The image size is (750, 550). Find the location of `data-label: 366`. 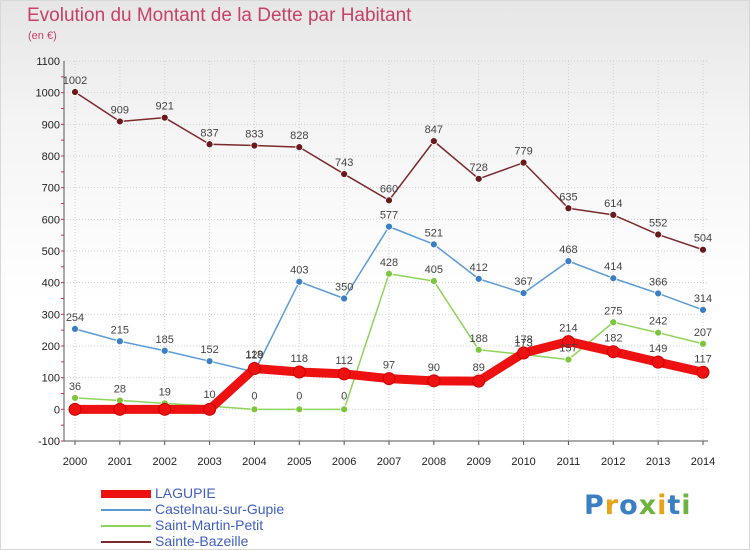

data-label: 366 is located at coordinates (658, 282).